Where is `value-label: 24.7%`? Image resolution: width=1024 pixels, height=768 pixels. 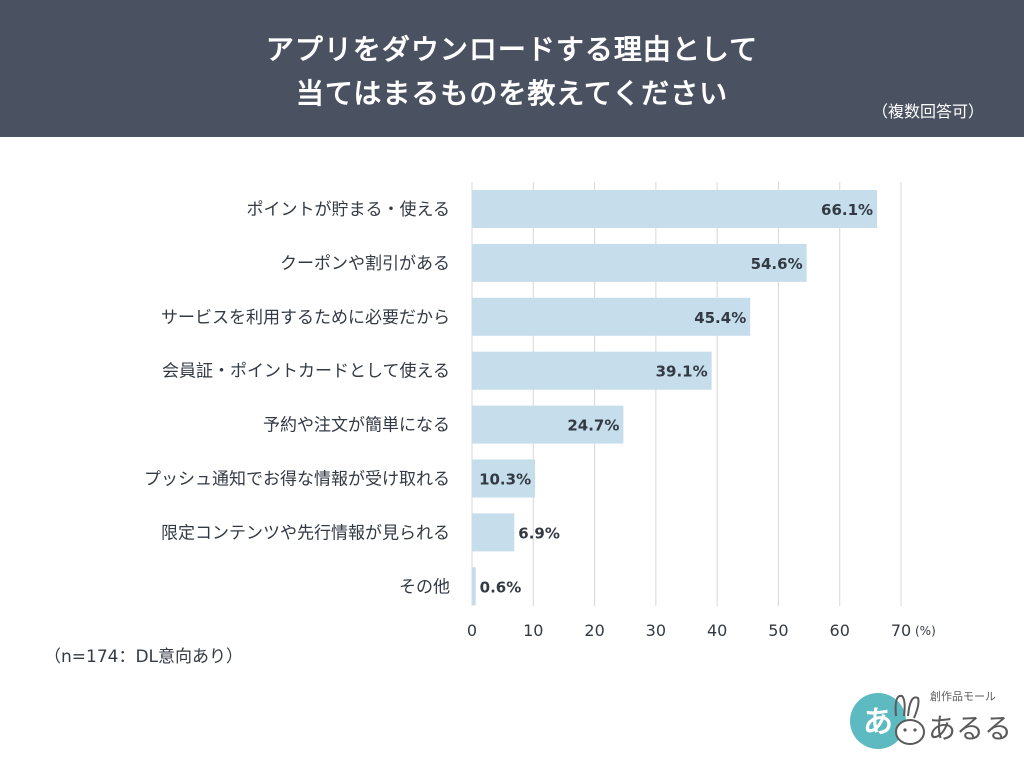 value-label: 24.7% is located at coordinates (593, 426).